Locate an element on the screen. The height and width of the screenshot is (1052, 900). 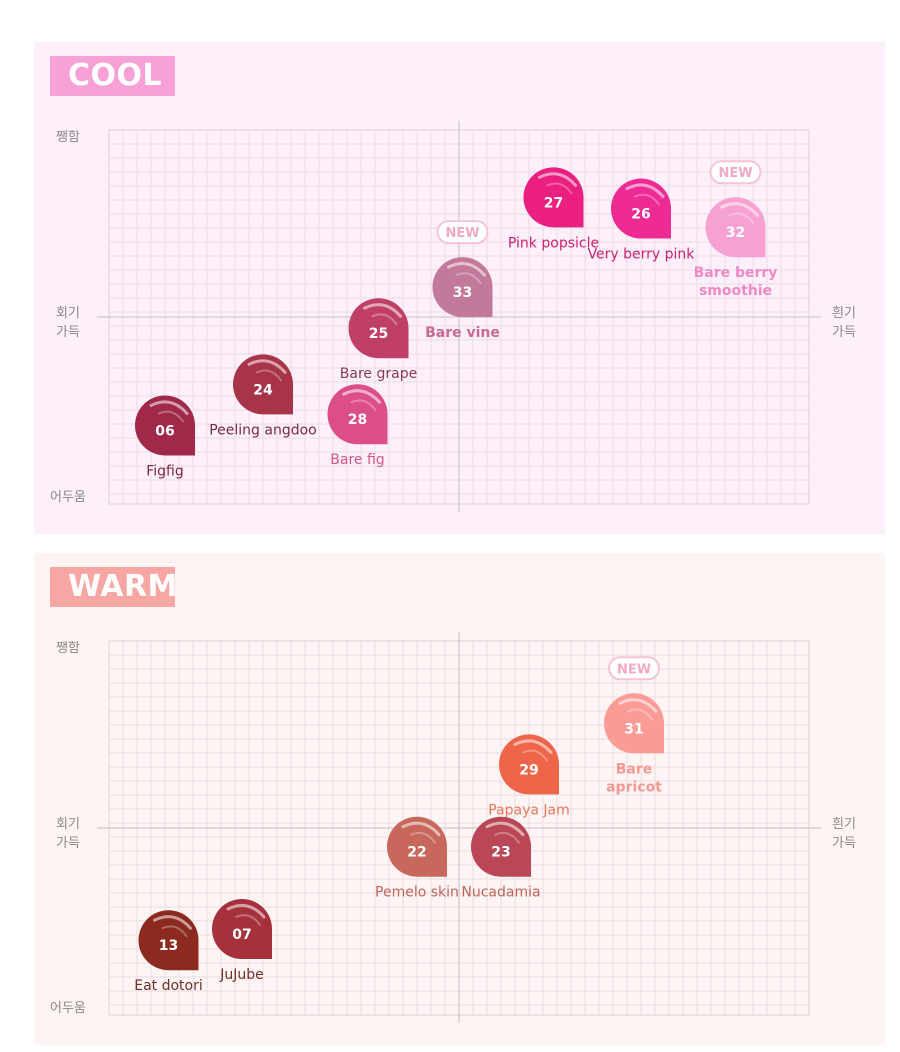
warm-swatch-number-29: 29 is located at coordinates (528, 770).